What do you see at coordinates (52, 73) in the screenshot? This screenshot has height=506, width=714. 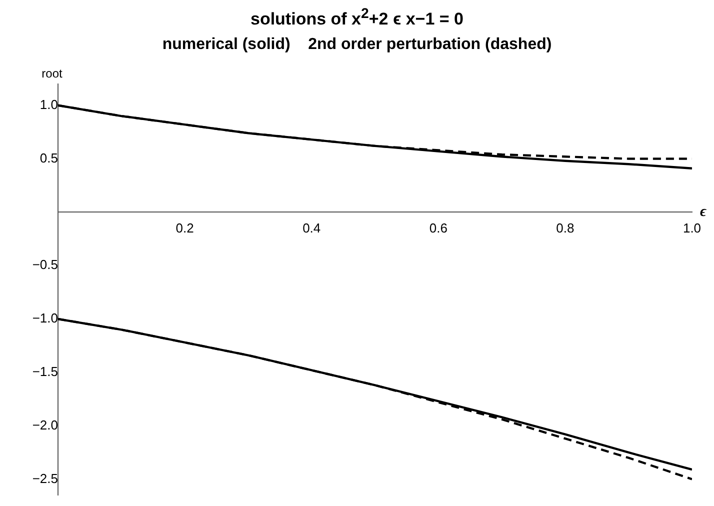 I see `y-axis-title: root` at bounding box center [52, 73].